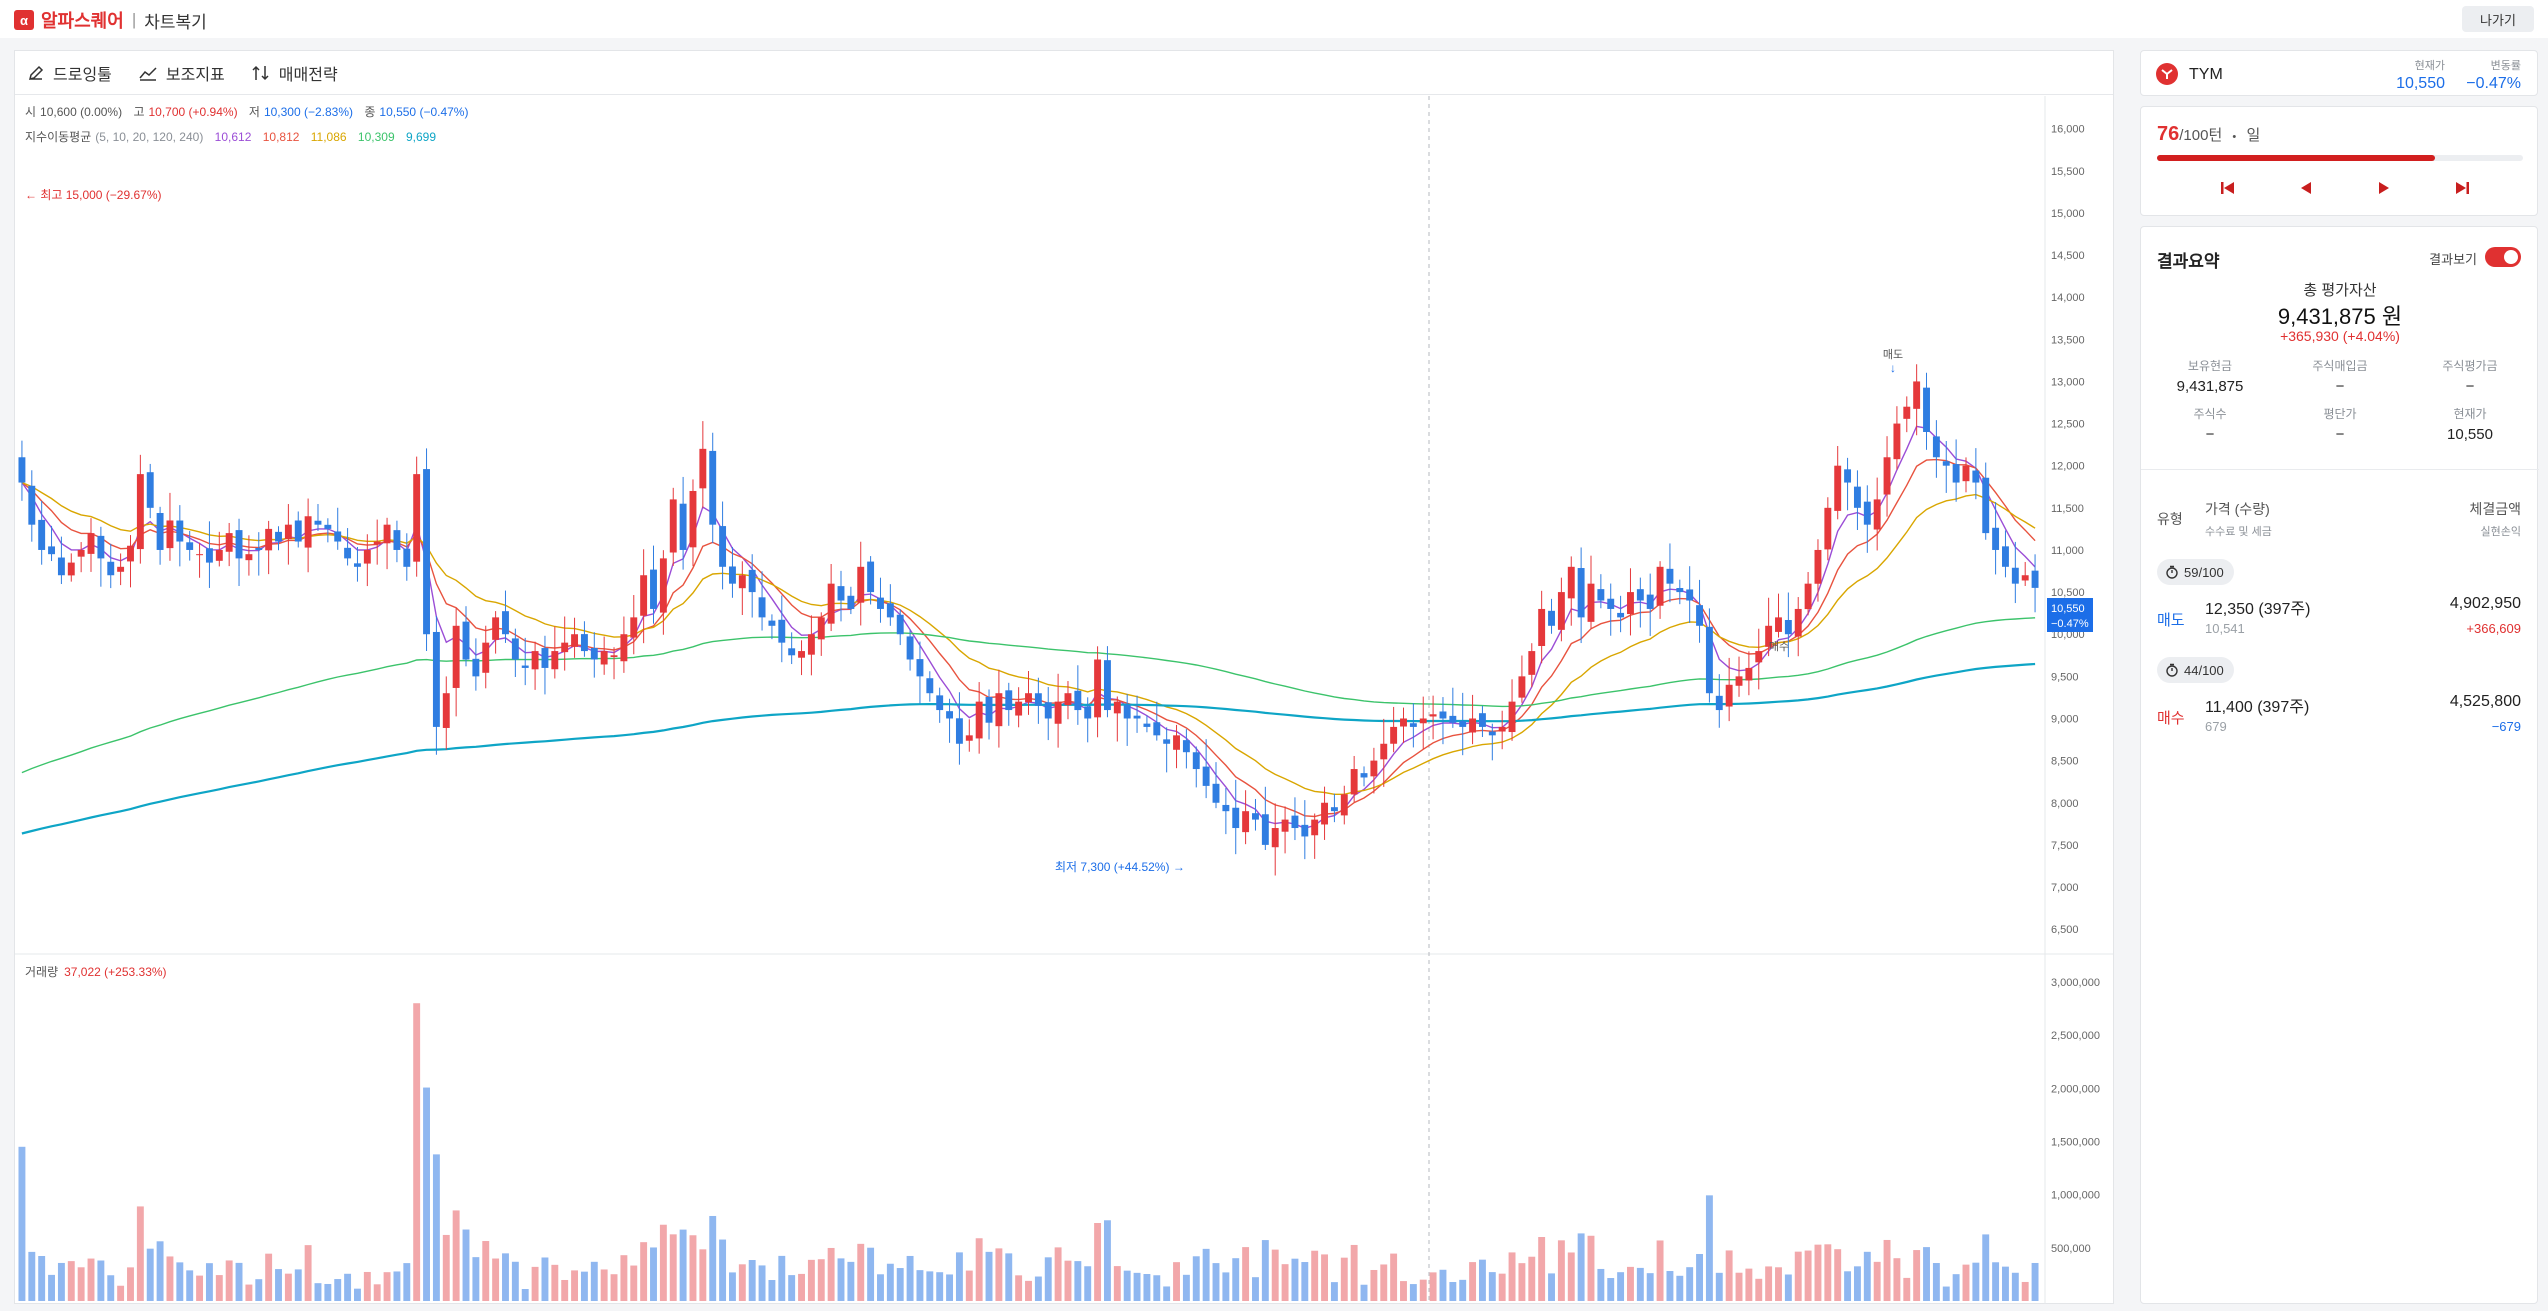 Image resolution: width=2548 pixels, height=1311 pixels. What do you see at coordinates (2216, 726) in the screenshot?
I see `trade-fee: 679` at bounding box center [2216, 726].